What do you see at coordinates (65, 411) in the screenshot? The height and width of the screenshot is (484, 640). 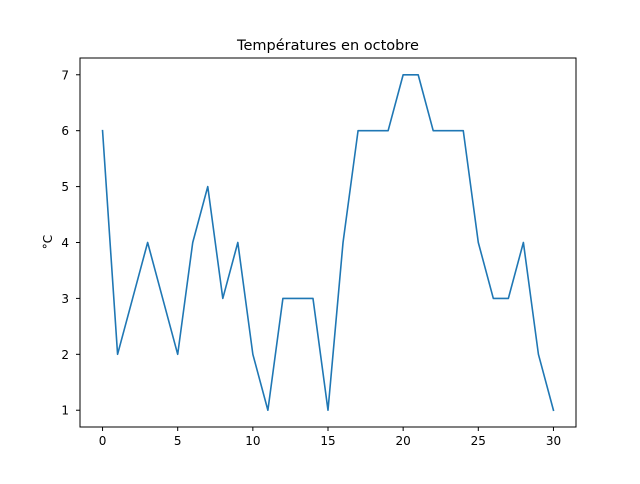 I see `y-tick-label: 1` at bounding box center [65, 411].